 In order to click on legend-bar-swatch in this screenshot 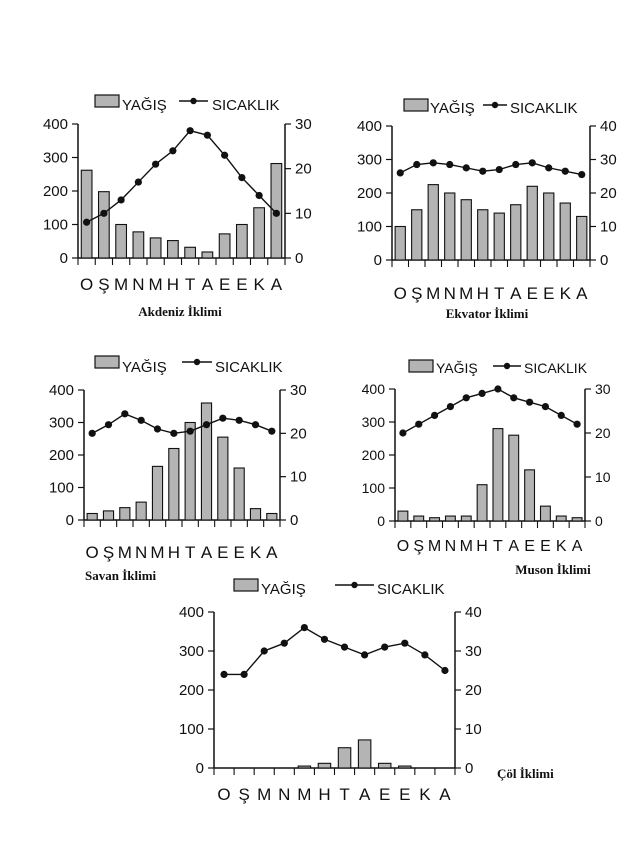, I will do `click(107, 101)`.